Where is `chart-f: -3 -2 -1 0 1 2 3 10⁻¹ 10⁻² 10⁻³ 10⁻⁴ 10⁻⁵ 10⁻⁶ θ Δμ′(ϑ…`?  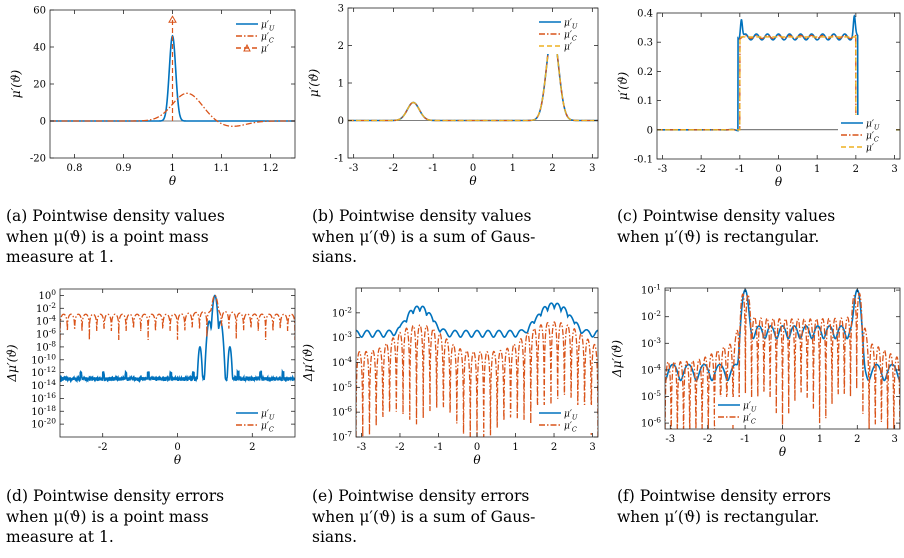 chart-f: -3 -2 -1 0 1 2 3 10⁻¹ 10⁻² 10⁻³ 10⁻⁴ 10⁻⁵ 10⁻⁶ θ Δμ′(ϑ… is located at coordinates (755, 371).